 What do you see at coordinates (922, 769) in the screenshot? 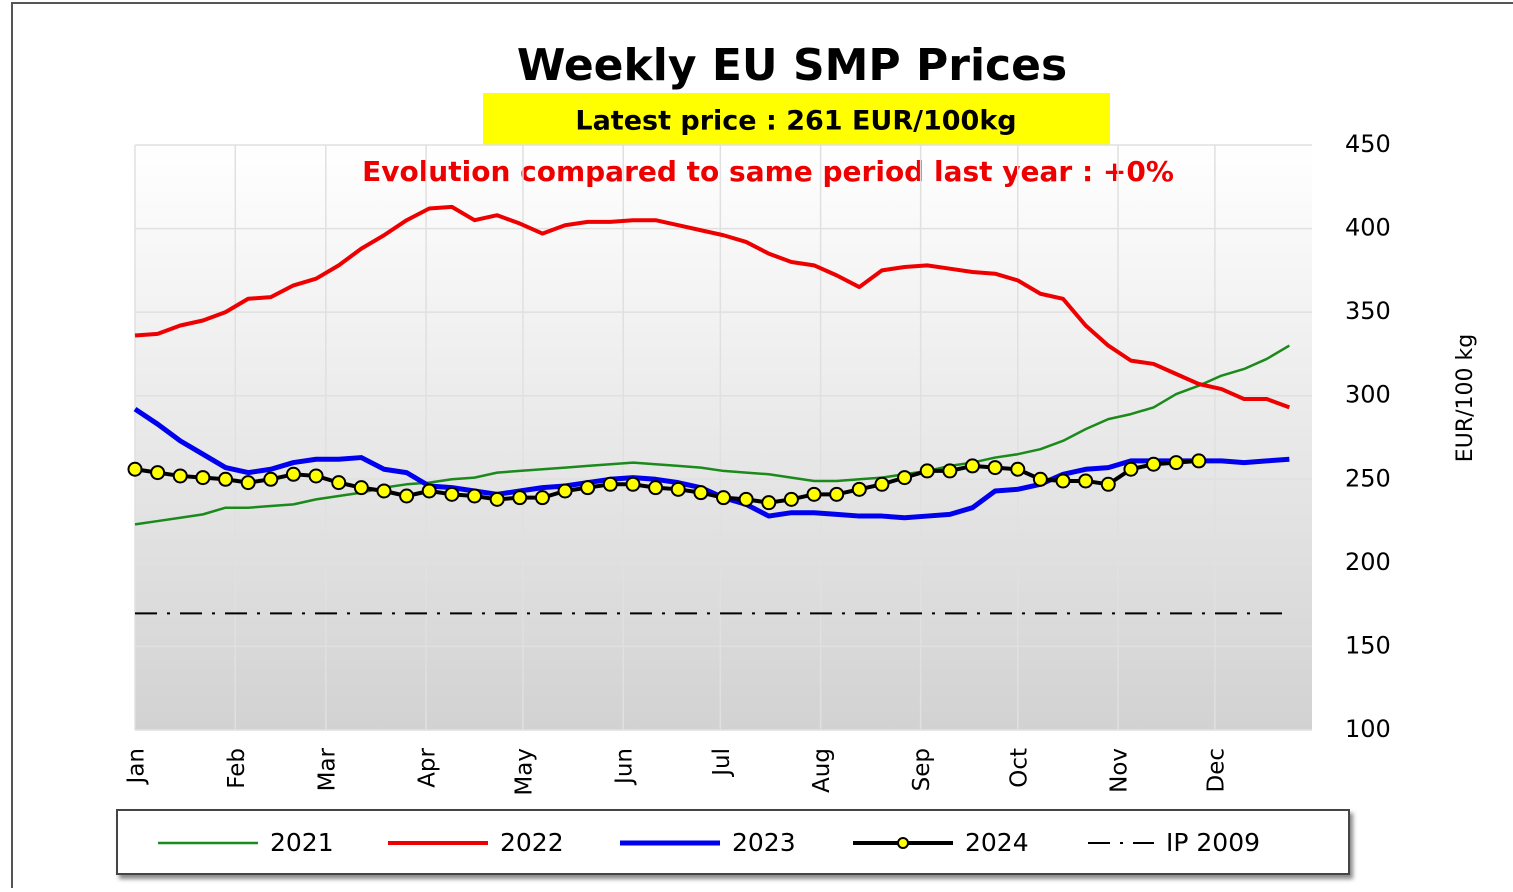
I see `x-tick-label: Sep` at bounding box center [922, 769].